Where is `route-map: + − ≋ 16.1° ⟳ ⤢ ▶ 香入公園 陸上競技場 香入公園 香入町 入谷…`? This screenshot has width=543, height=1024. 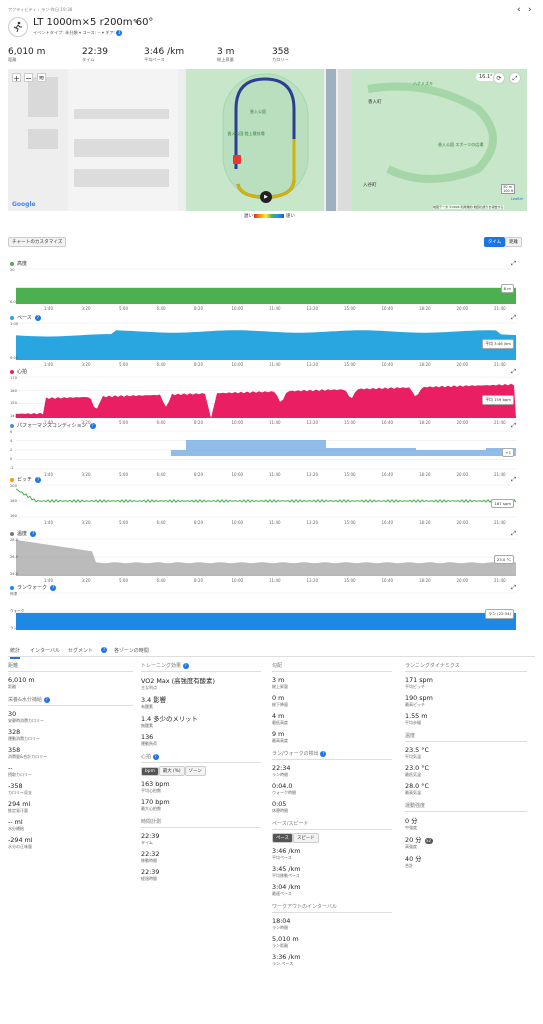
route-map: + − ≋ 16.1° ⟳ ⤢ ▶ 香入公園 陸上競技場 香入公園 香入町 入谷… is located at coordinates (267, 140).